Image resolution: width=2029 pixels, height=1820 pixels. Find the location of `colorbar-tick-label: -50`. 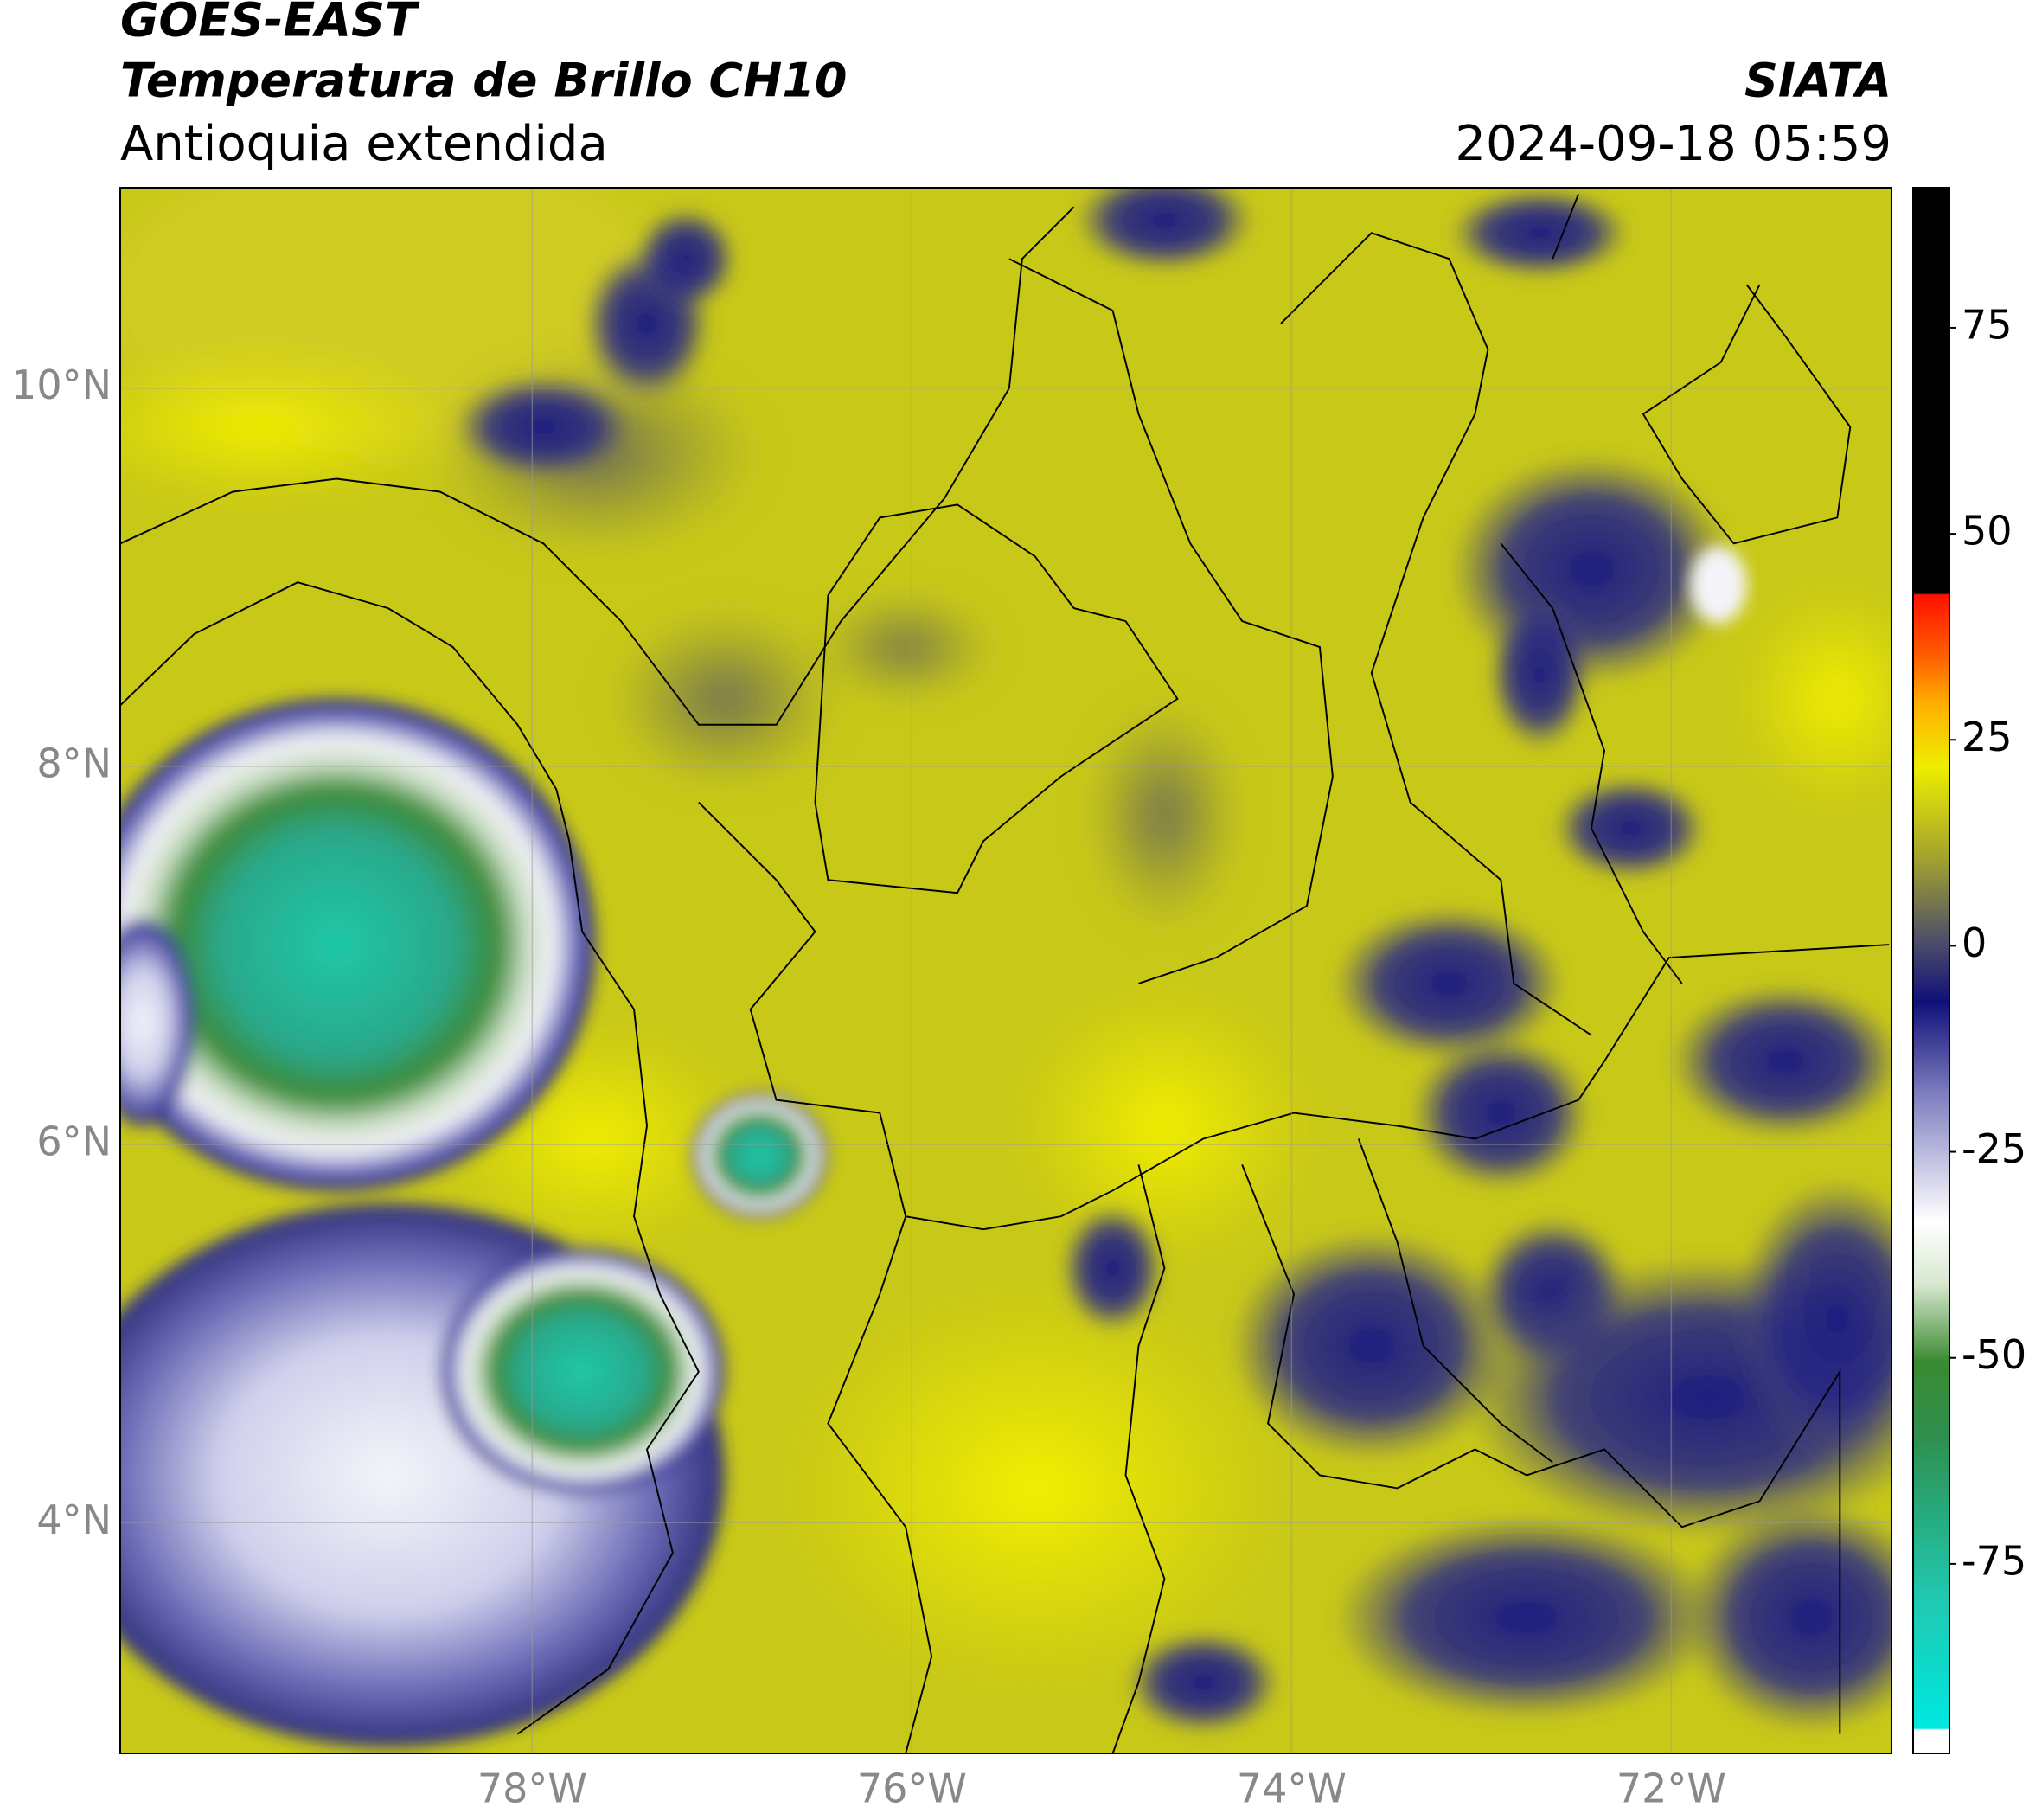

colorbar-tick-label: -50 is located at coordinates (1994, 1354).